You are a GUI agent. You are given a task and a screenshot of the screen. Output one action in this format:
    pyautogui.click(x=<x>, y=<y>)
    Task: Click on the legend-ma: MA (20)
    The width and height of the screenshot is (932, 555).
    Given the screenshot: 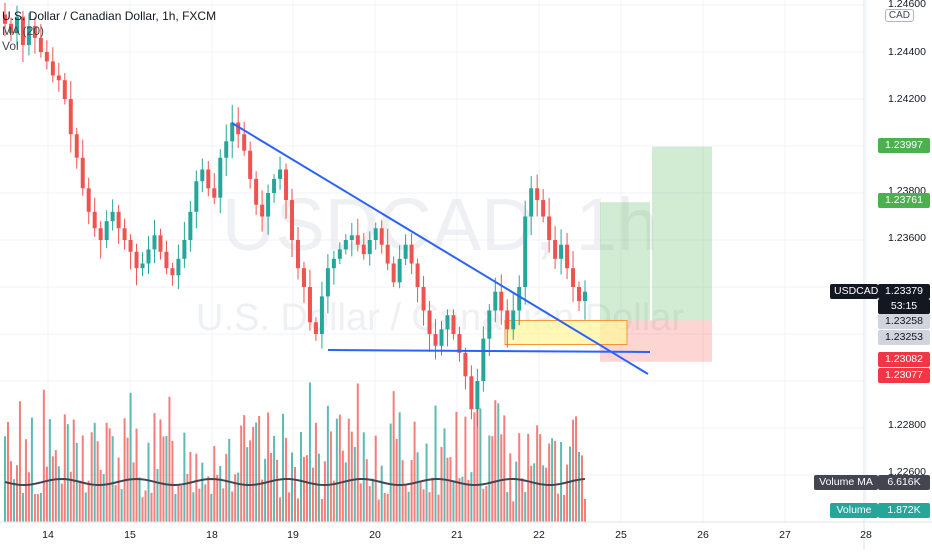 What is the action you would take?
    pyautogui.click(x=23, y=31)
    